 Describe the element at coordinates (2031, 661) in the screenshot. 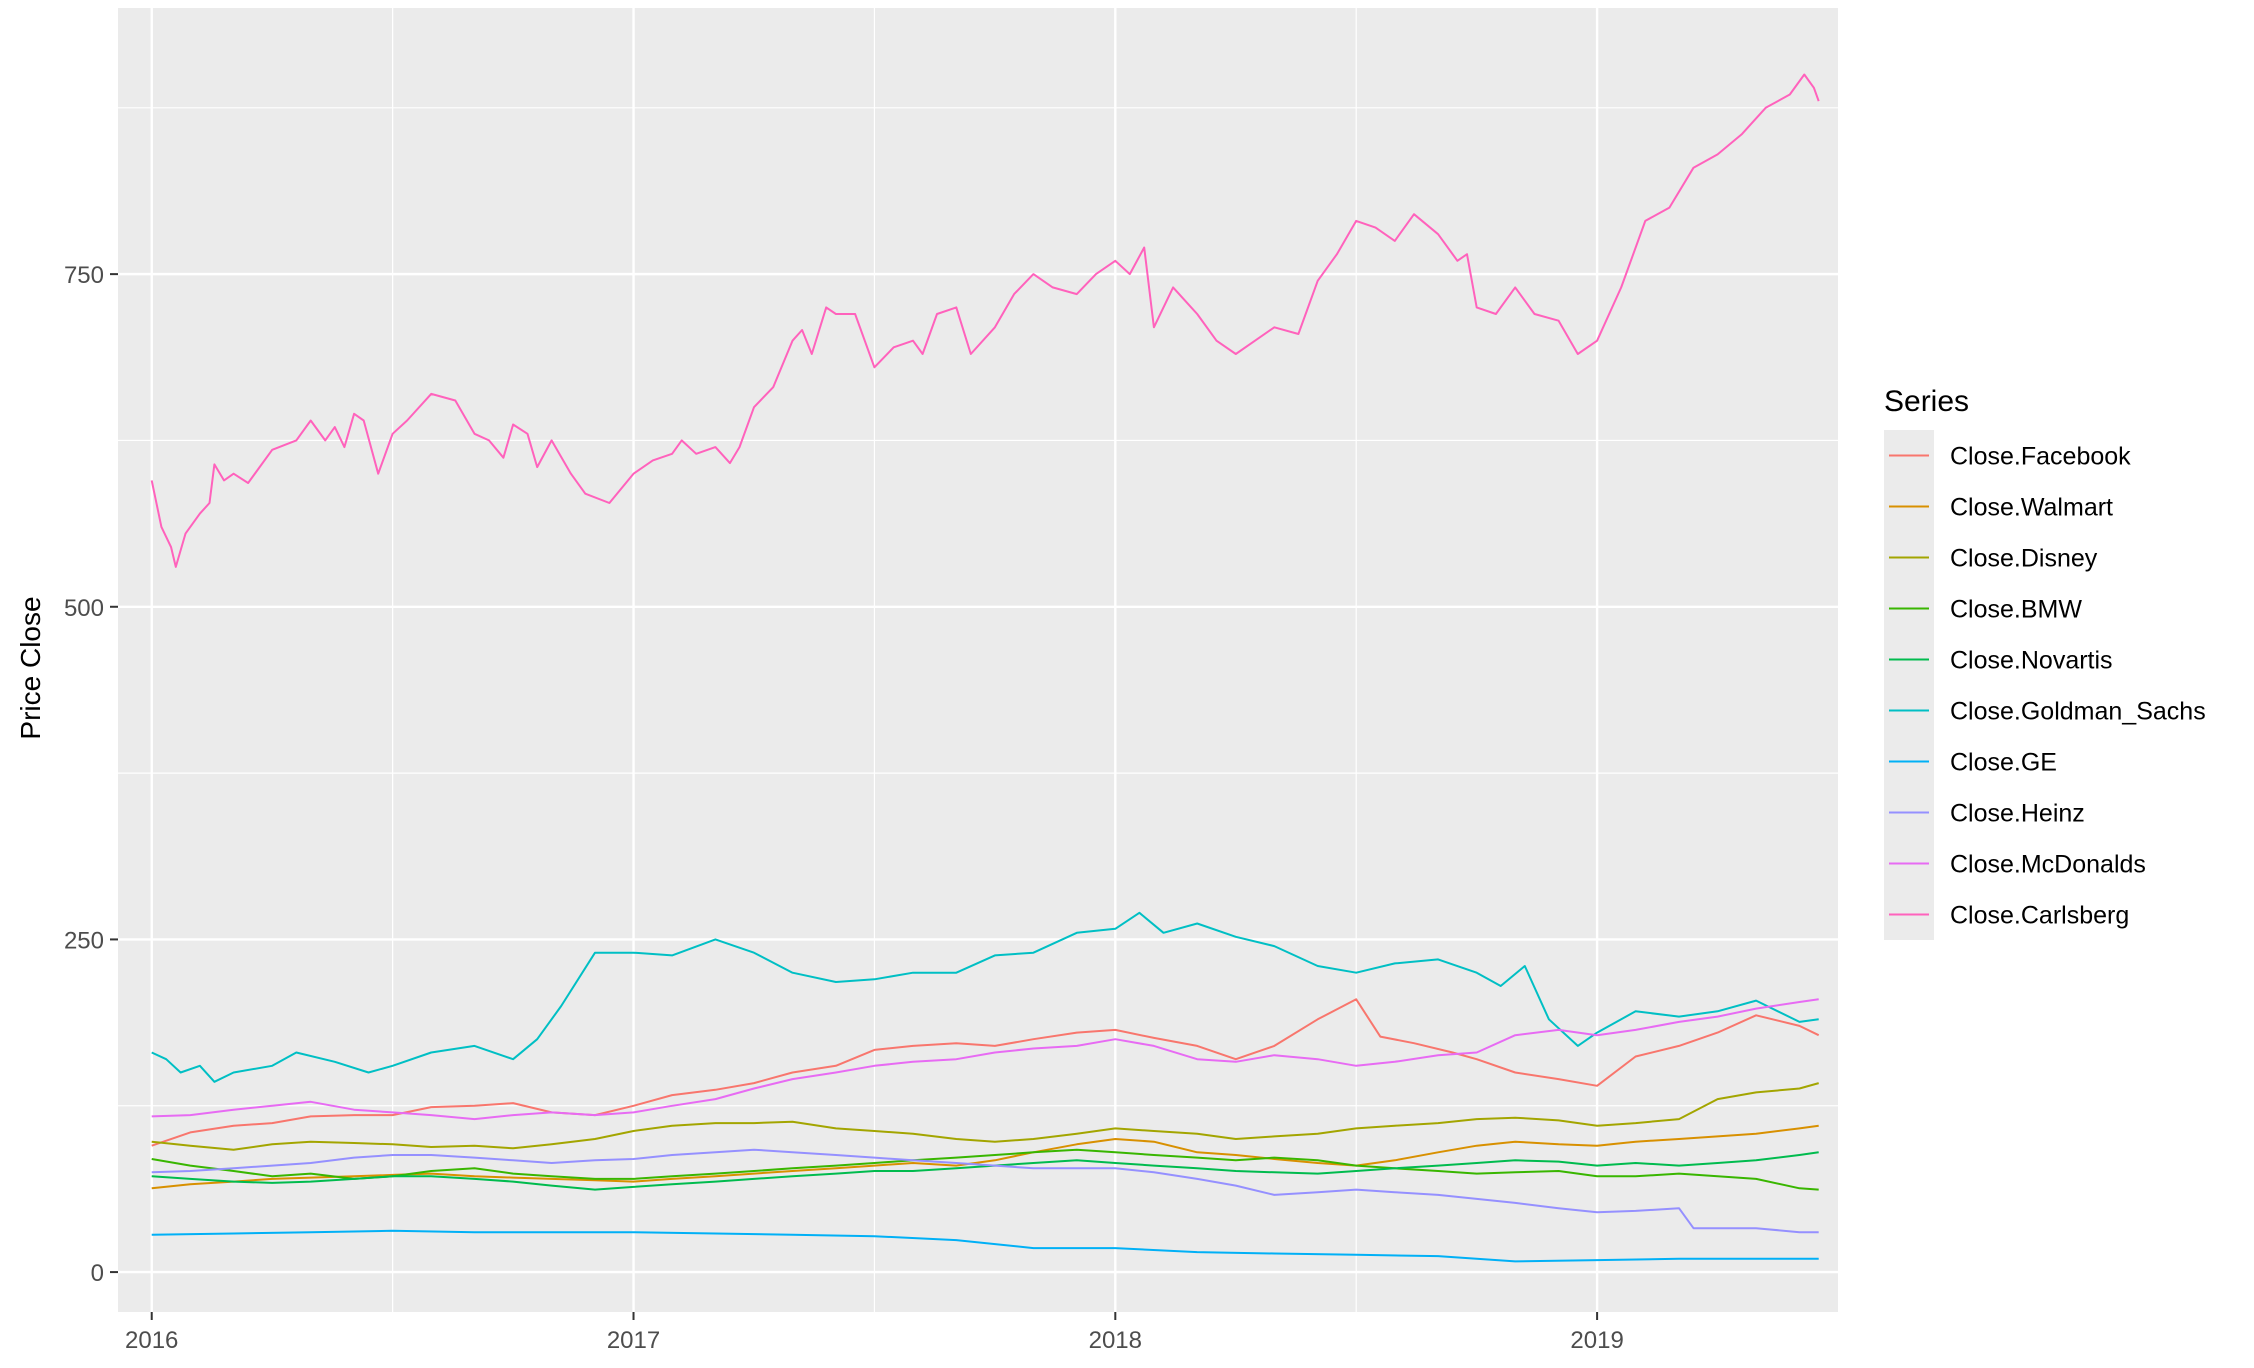

I see `legend-label: Close.Novartis` at that location.